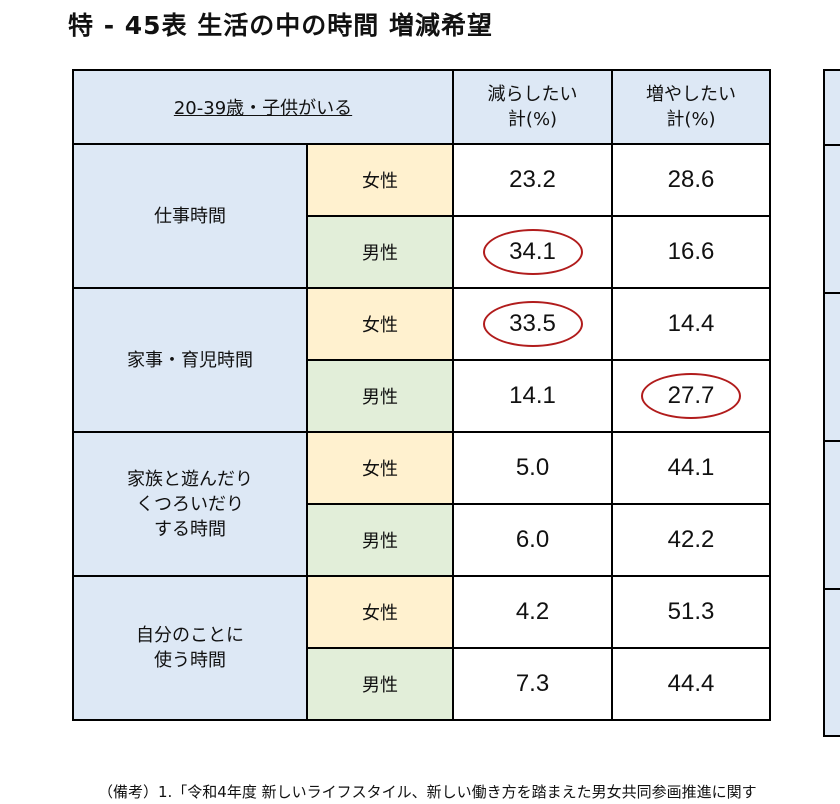  I want to click on table-row: 男性 6.0 42.2, so click(422, 540).